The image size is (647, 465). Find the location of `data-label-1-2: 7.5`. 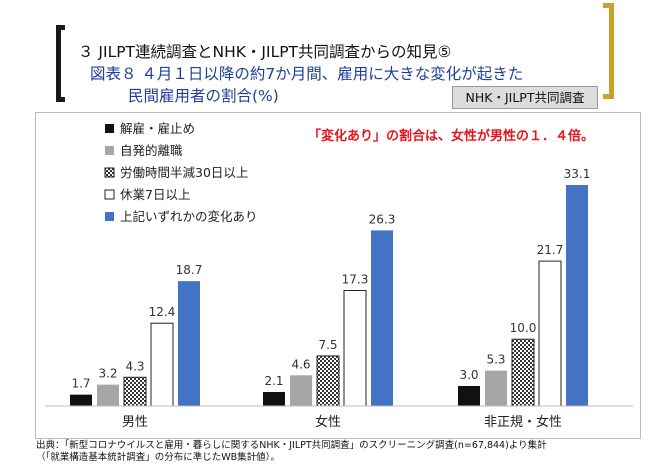

data-label-1-2: 7.5 is located at coordinates (327, 345).